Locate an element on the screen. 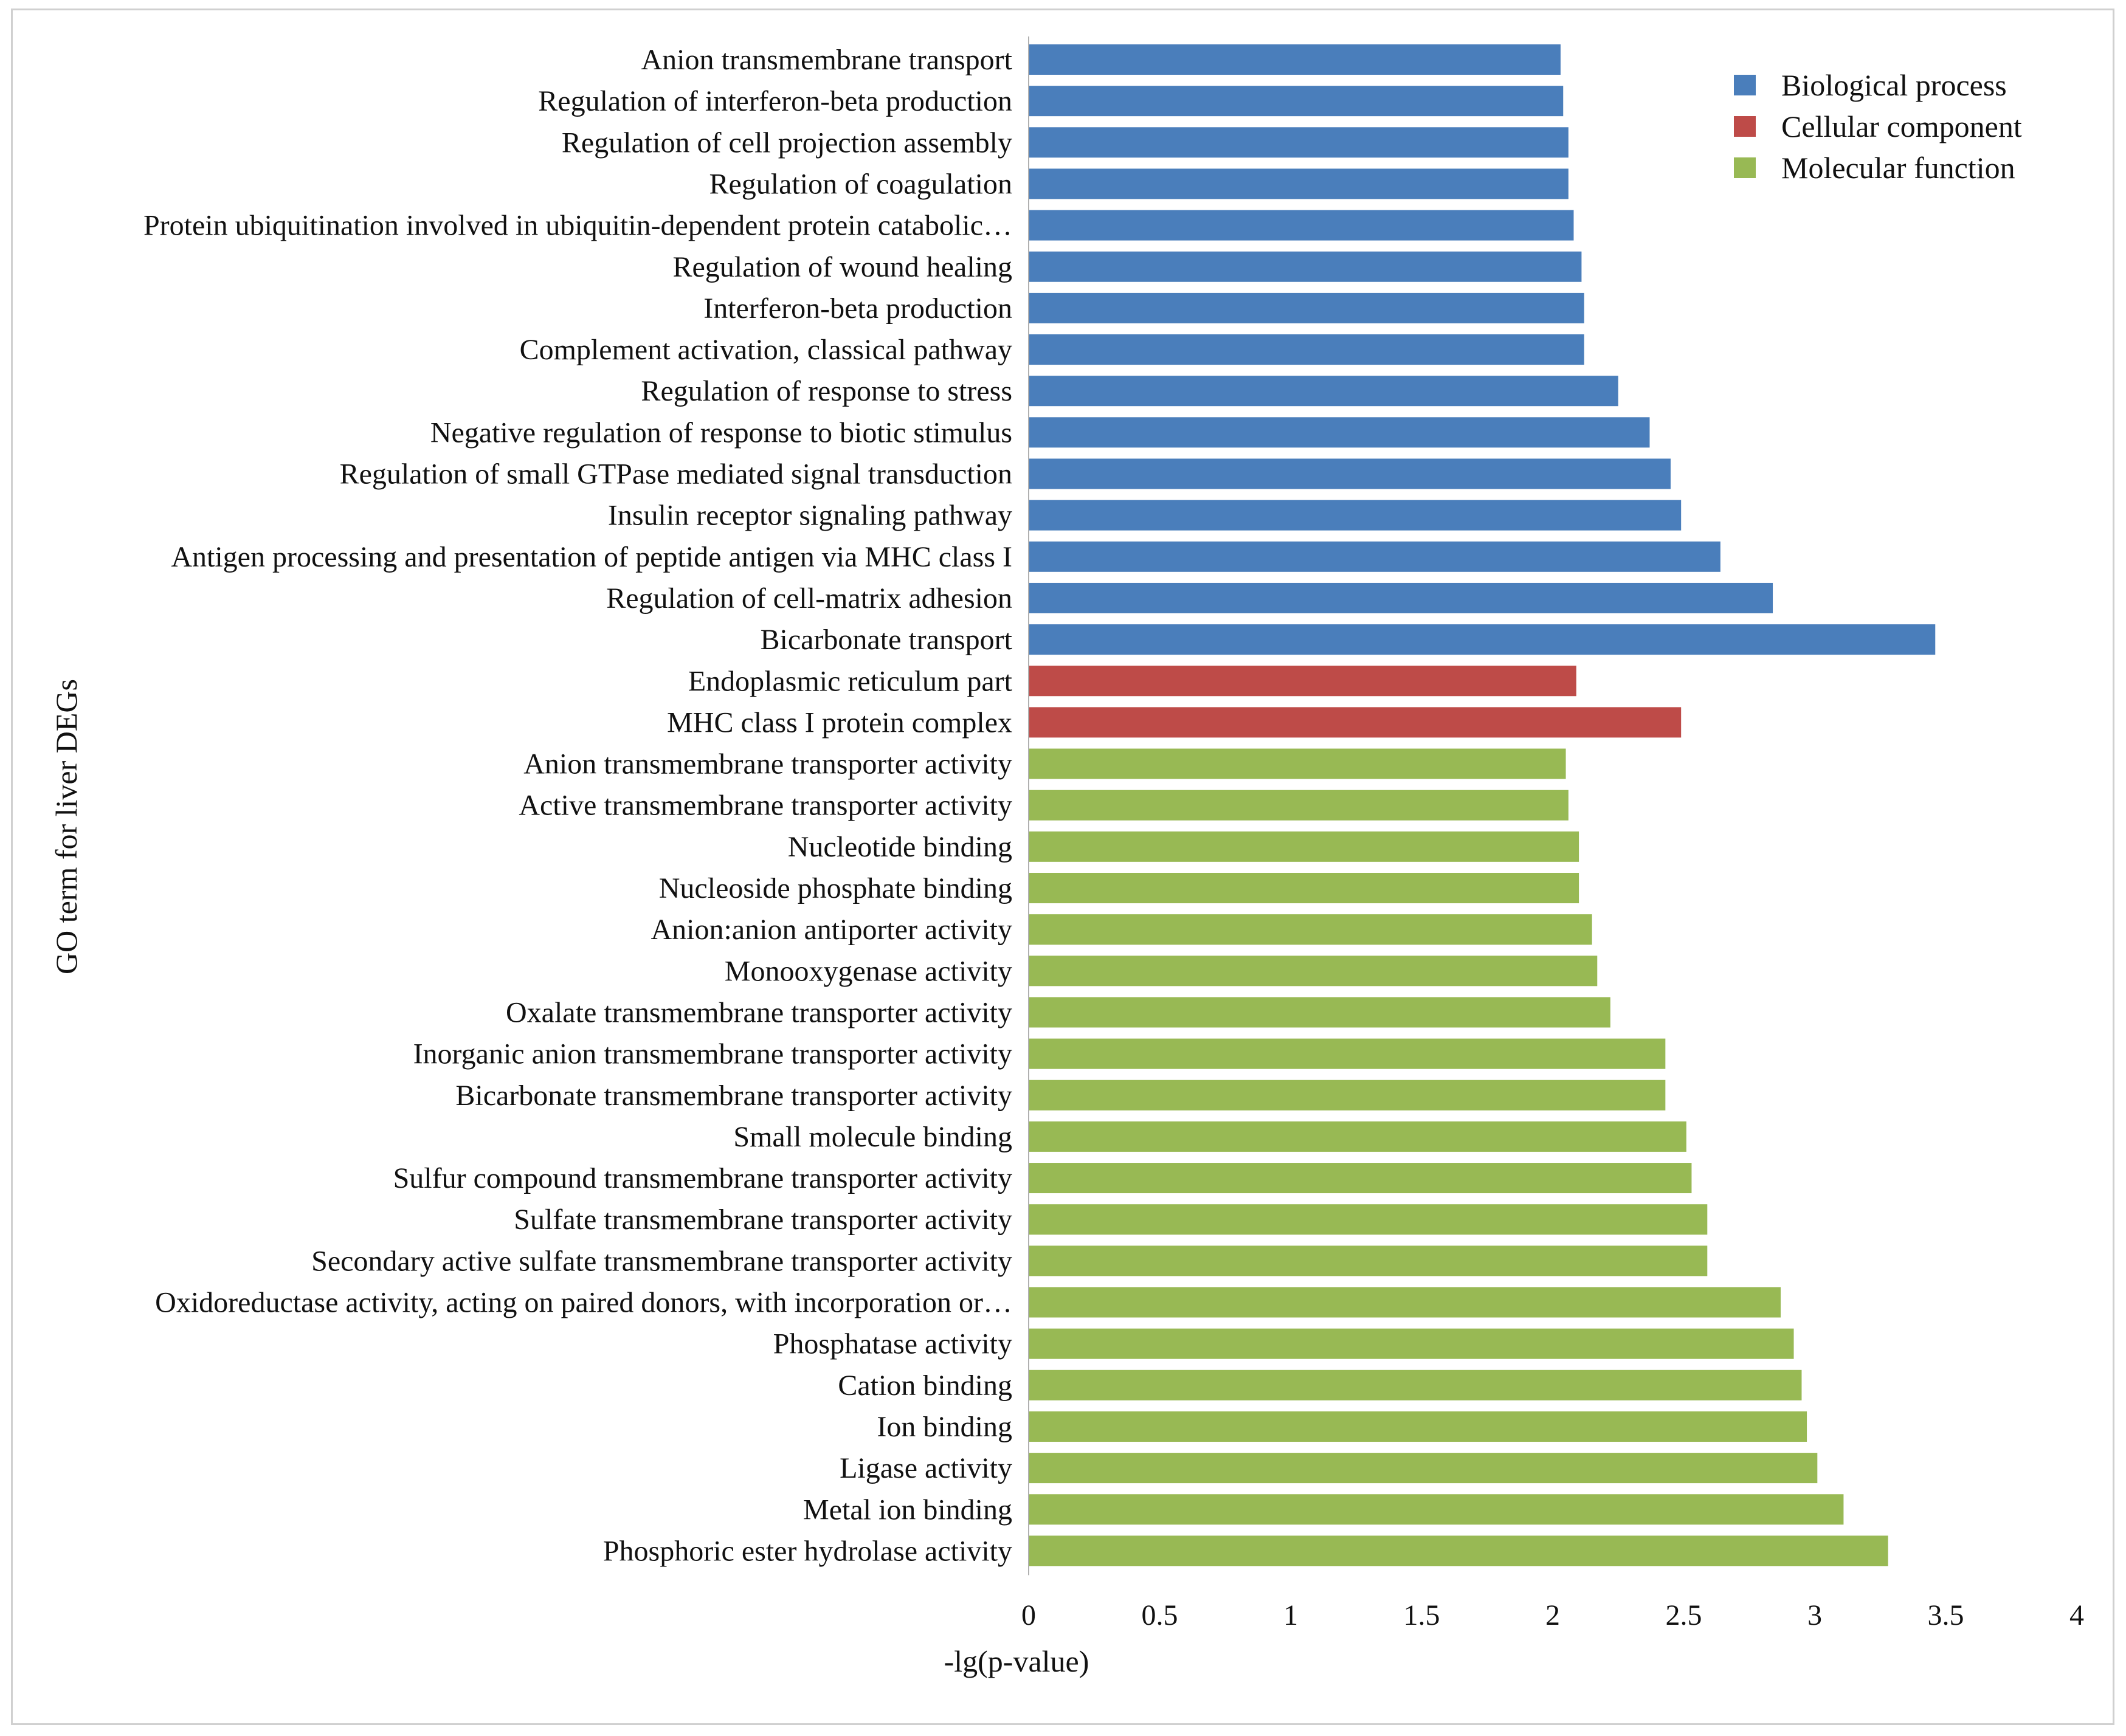  category-label: Ion binding is located at coordinates (944, 1427).